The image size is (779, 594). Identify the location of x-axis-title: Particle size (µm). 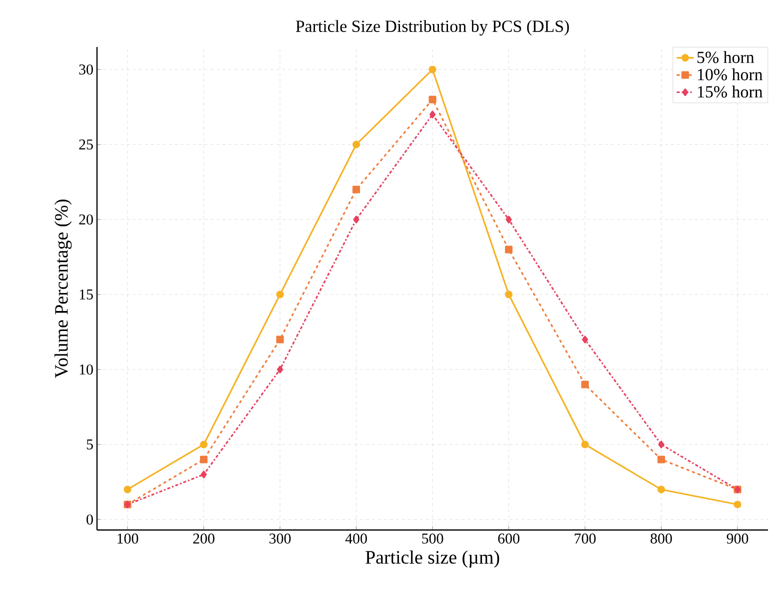
(433, 559).